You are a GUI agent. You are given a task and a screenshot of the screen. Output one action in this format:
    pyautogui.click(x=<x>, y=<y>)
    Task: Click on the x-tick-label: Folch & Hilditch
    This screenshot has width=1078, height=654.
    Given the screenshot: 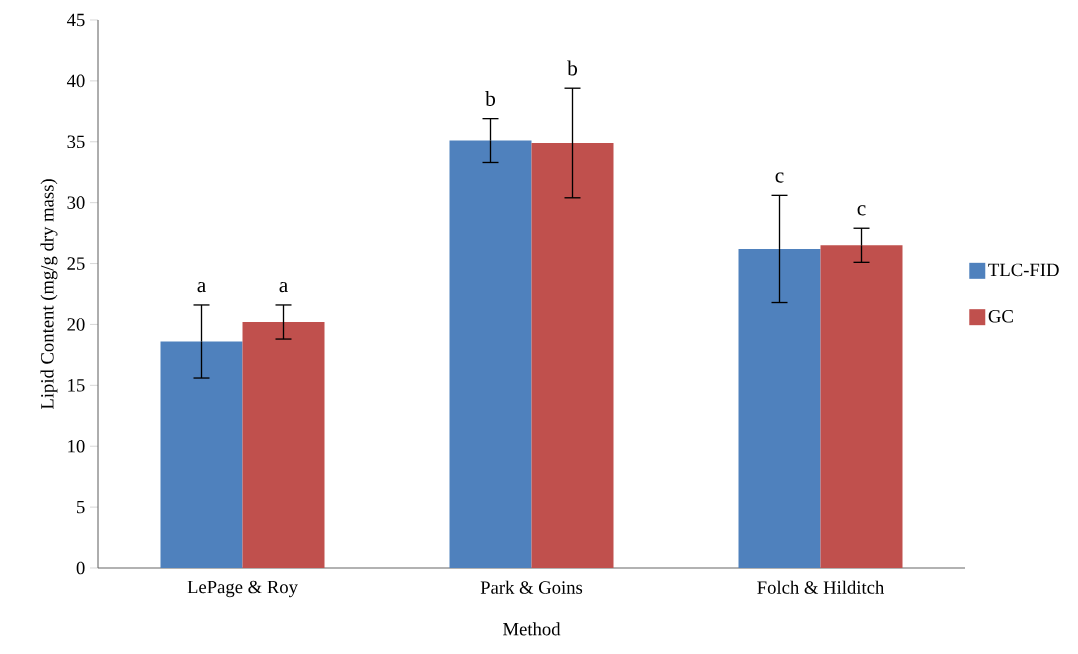 What is the action you would take?
    pyautogui.click(x=821, y=587)
    